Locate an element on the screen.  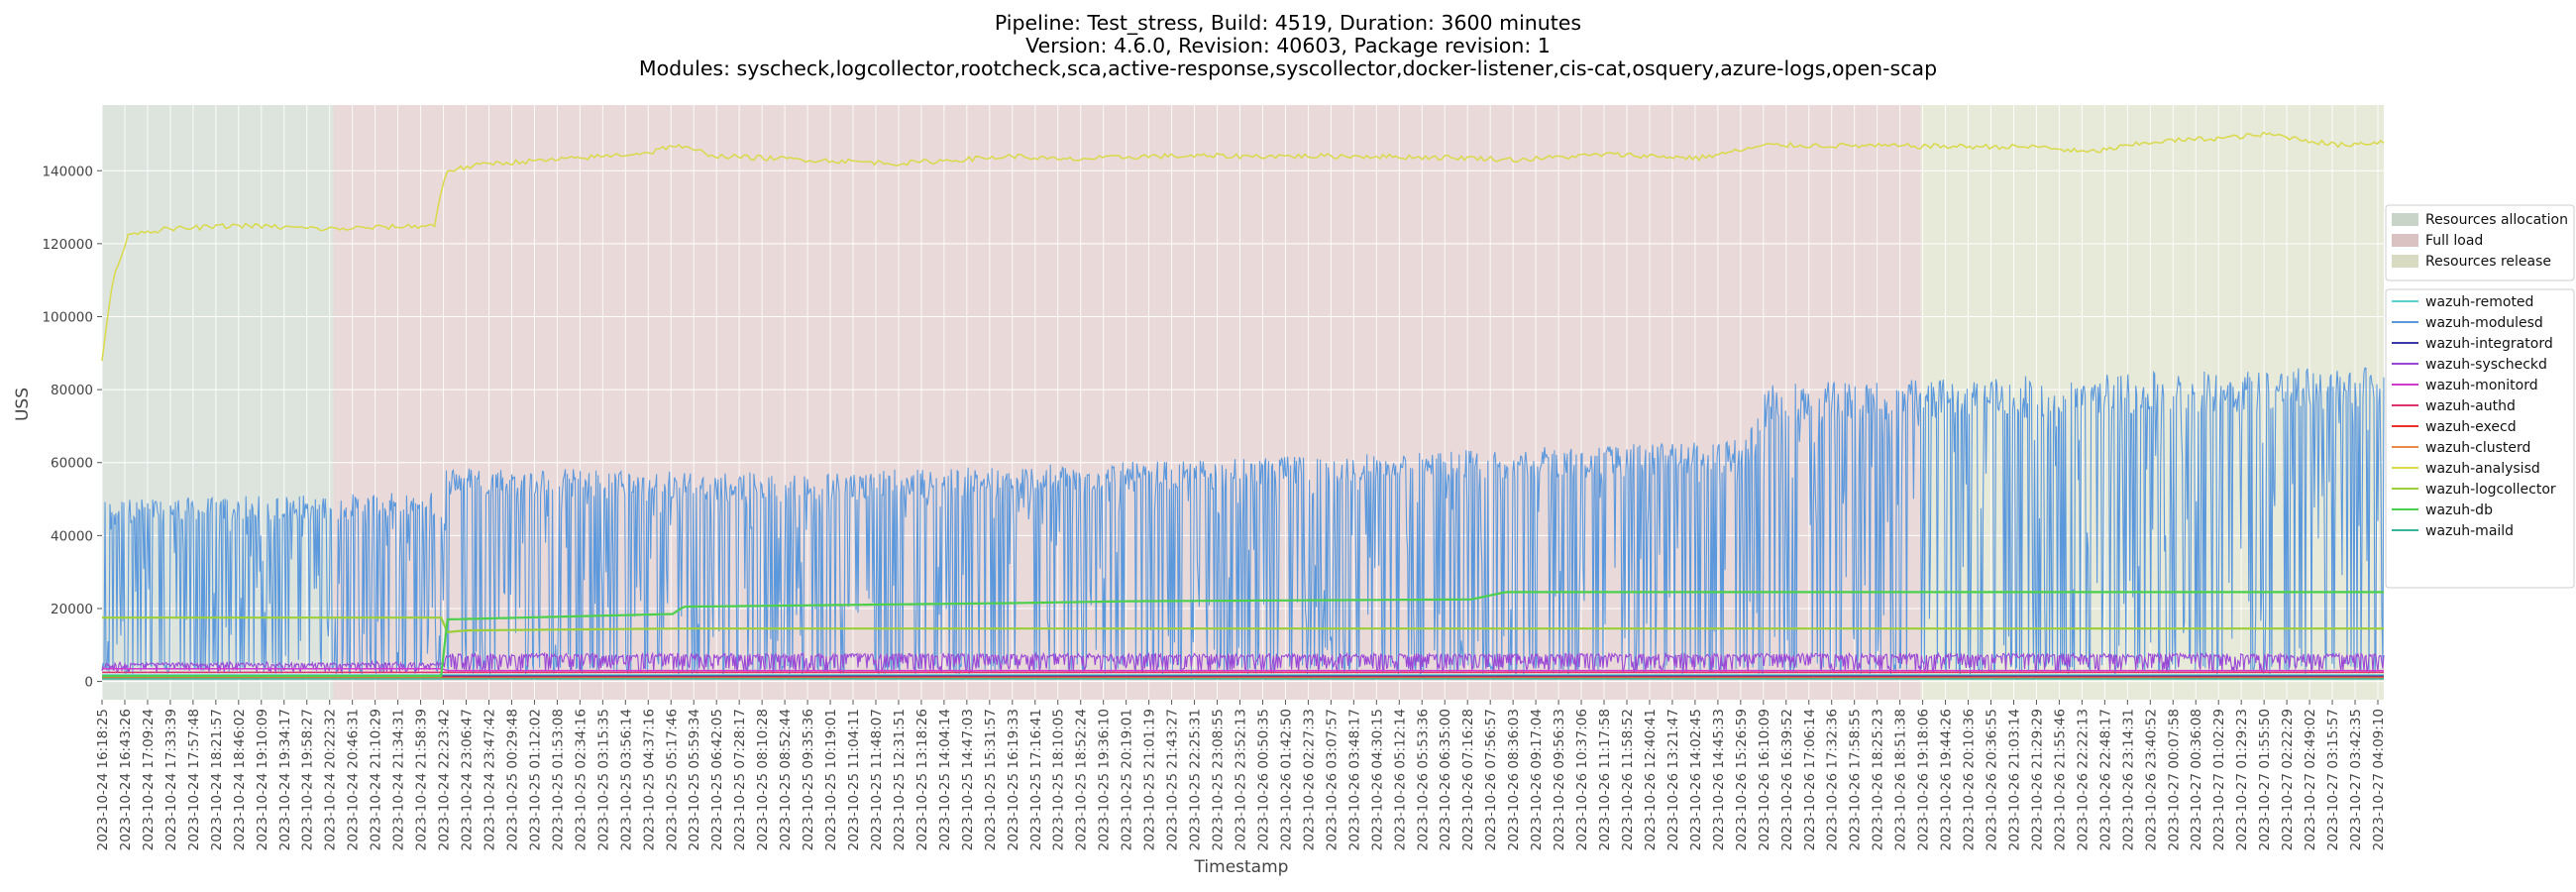
x-tick-label: 2023-10-25 12:31:51 is located at coordinates (900, 780).